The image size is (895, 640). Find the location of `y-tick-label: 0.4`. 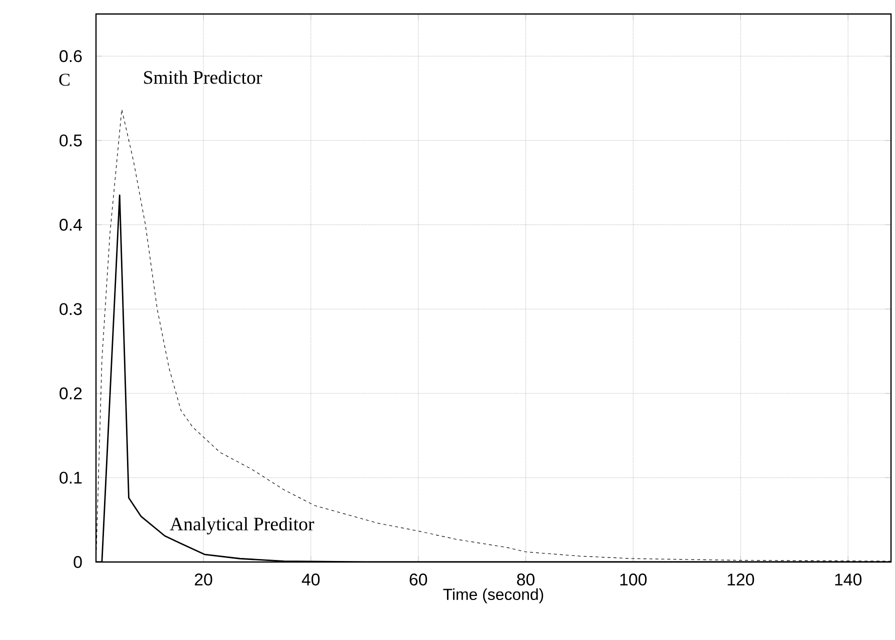

y-tick-label: 0.4 is located at coordinates (71, 224).